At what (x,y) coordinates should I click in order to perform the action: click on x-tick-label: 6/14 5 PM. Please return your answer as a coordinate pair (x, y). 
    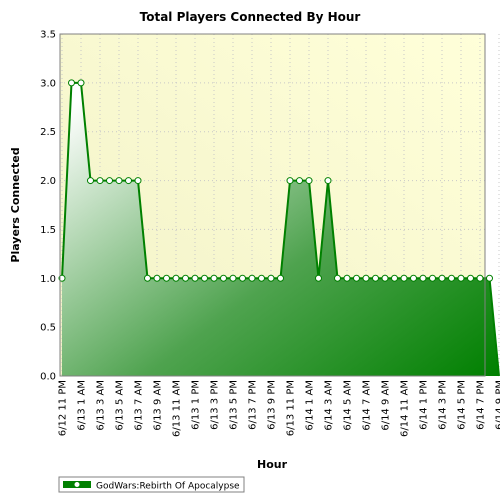
    Looking at the image, I should click on (462, 405).